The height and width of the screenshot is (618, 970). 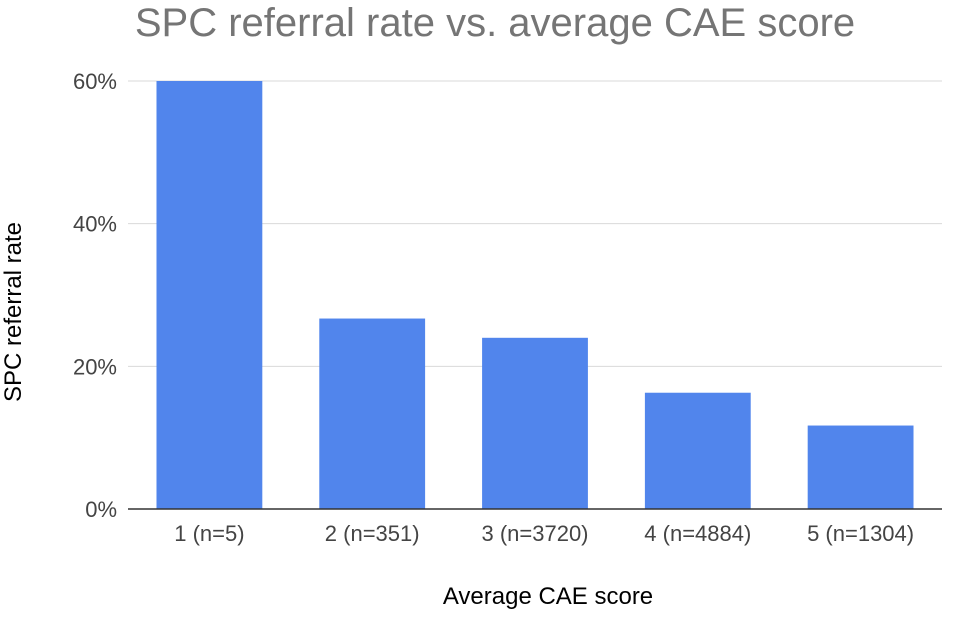 I want to click on x-tick-label: 3 (n=3720), so click(x=534, y=533).